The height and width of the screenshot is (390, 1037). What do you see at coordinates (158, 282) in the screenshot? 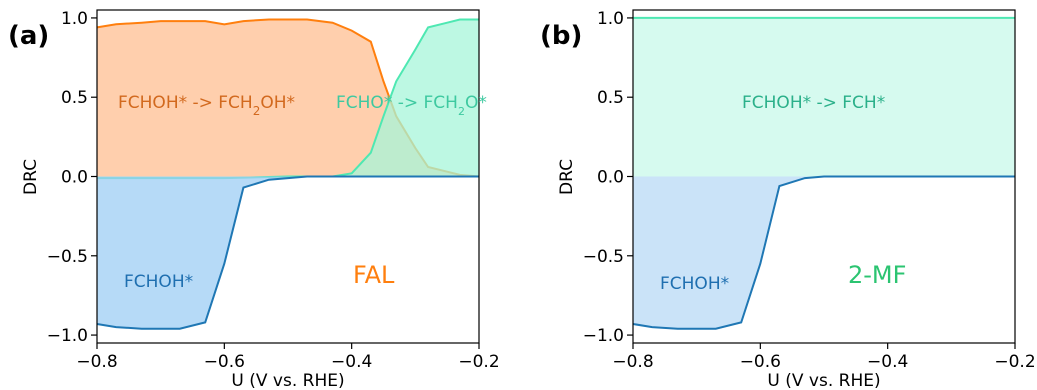
I see `panel-a-annotation-fchoh: FCHOH*` at bounding box center [158, 282].